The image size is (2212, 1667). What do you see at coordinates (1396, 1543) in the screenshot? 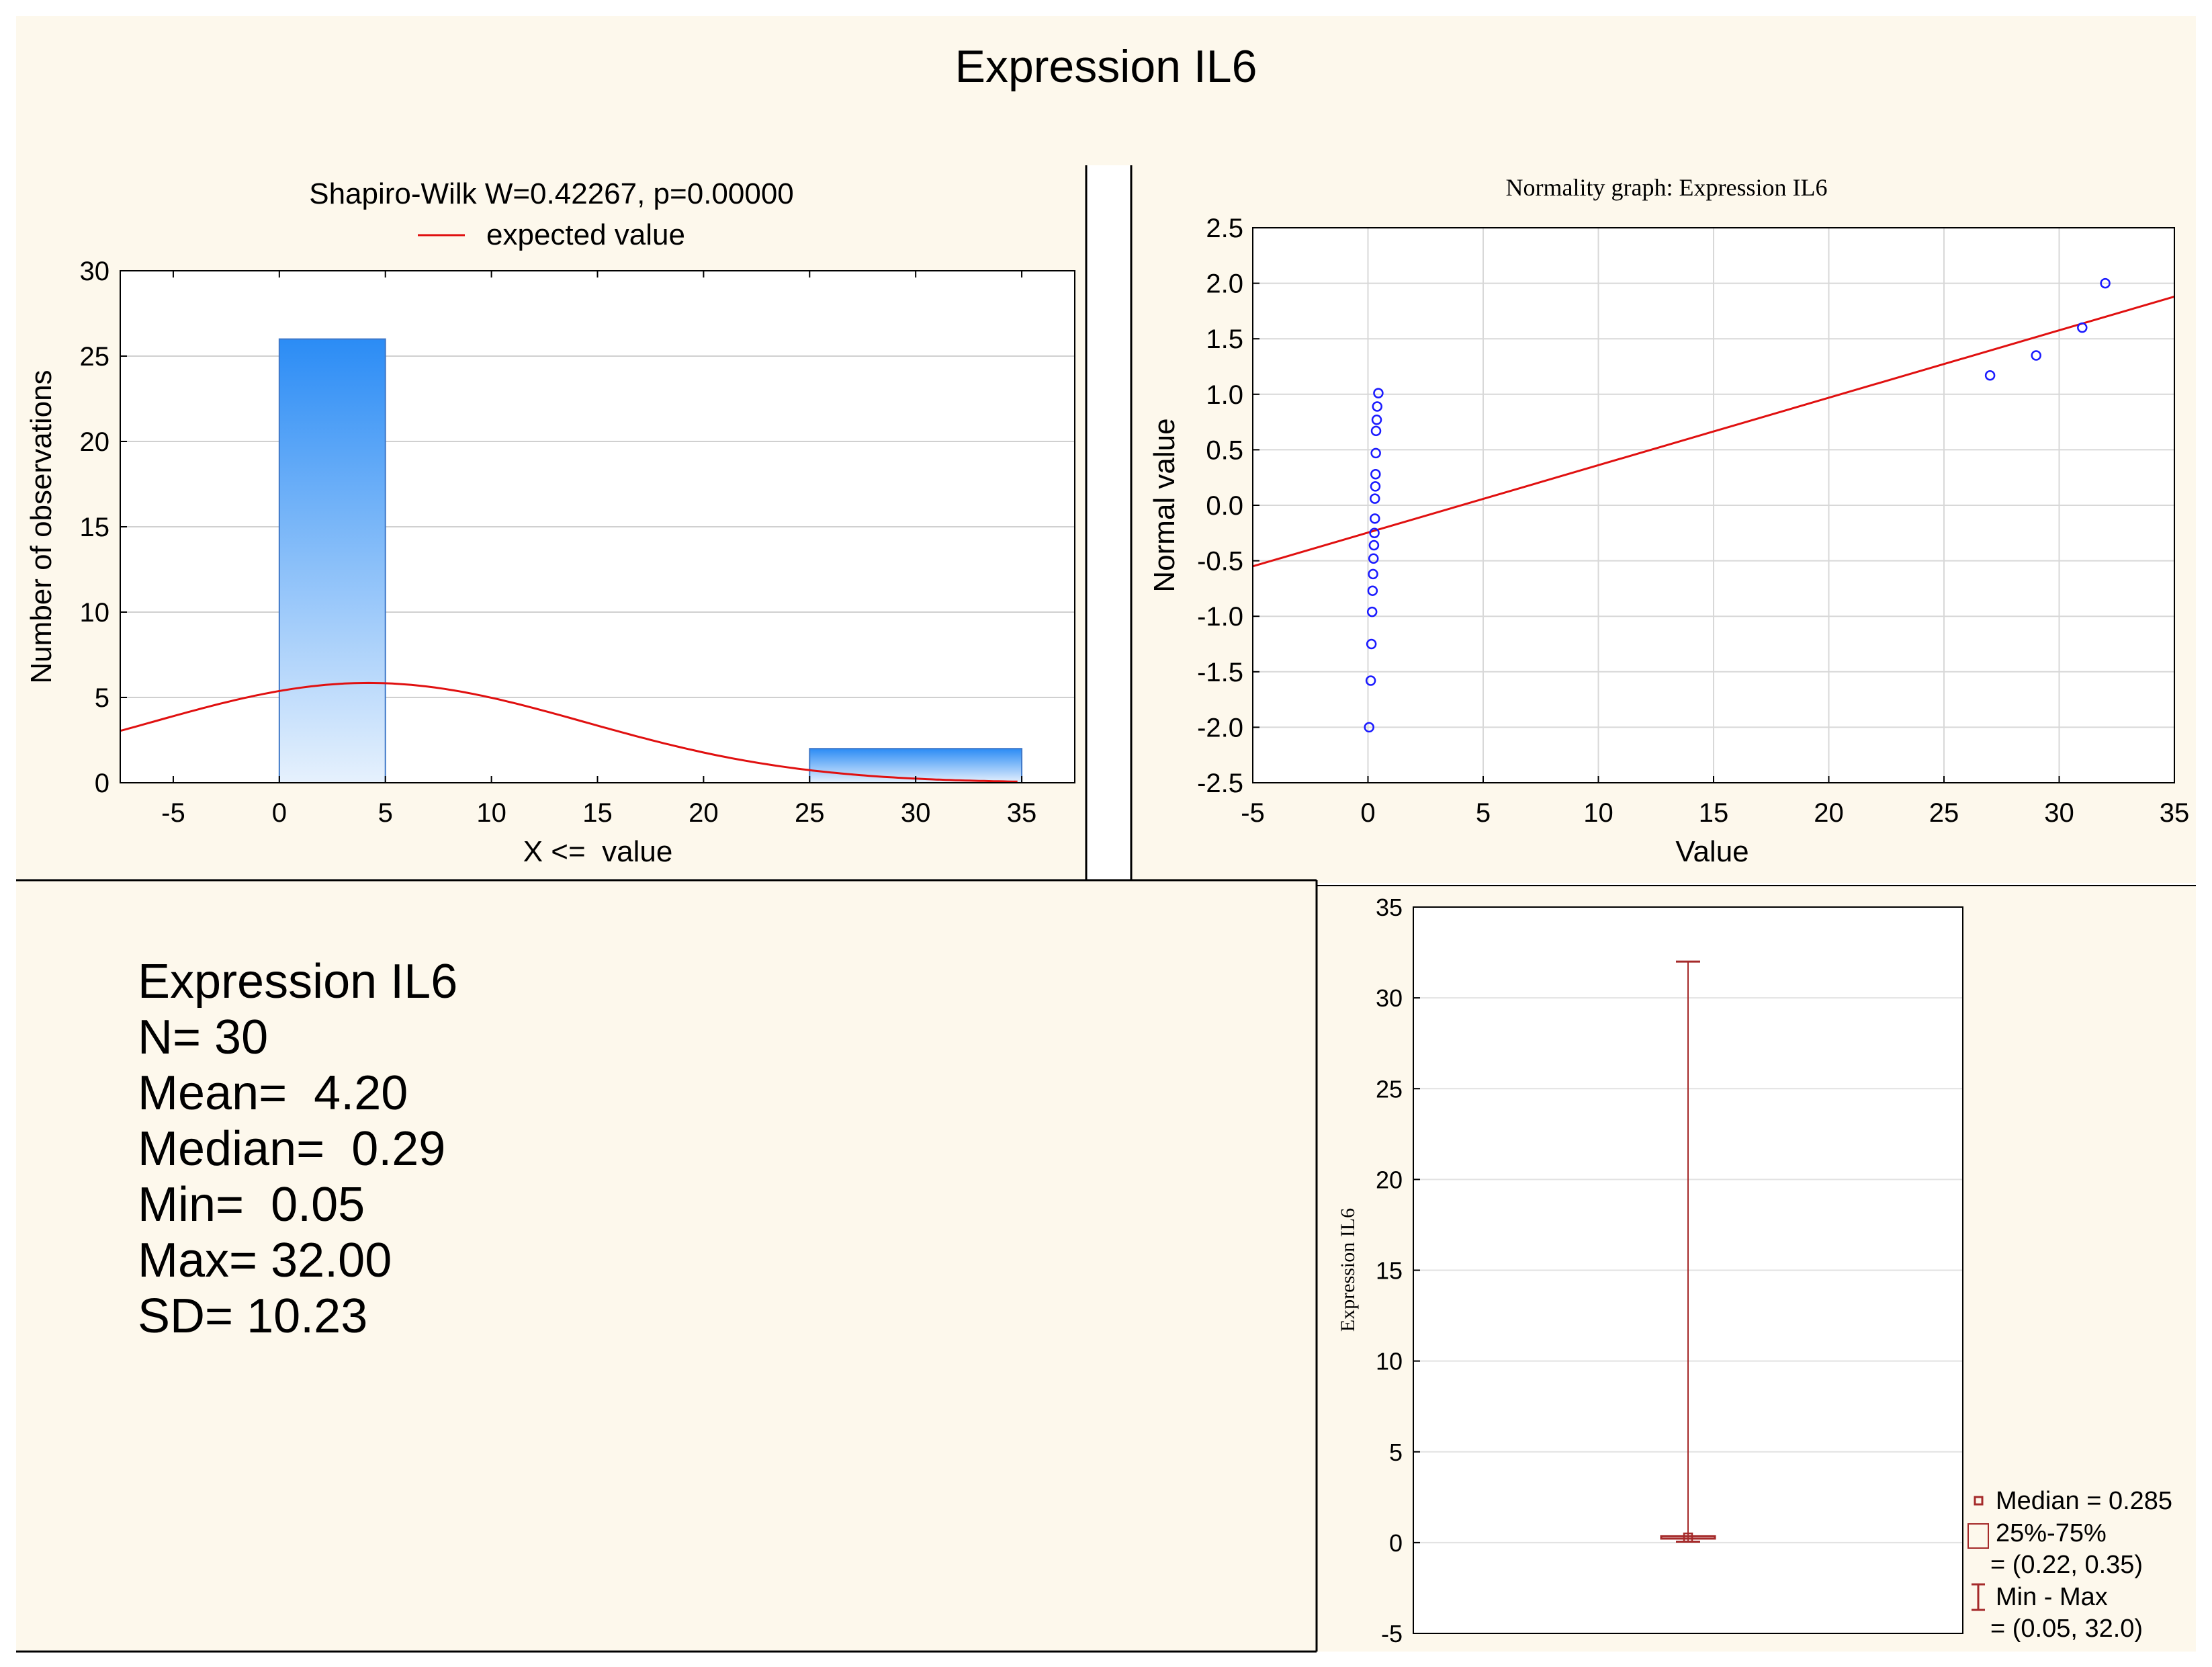
I see `boxplot-y-tick-label: 0` at bounding box center [1396, 1543].